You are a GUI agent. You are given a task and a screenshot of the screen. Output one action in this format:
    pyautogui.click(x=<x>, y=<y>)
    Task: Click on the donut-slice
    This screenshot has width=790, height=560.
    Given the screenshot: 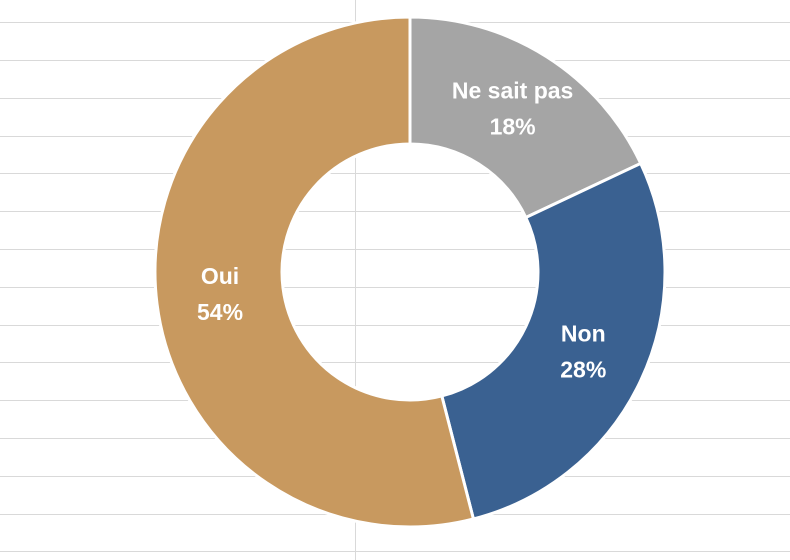 What is the action you would take?
    pyautogui.click(x=525, y=117)
    